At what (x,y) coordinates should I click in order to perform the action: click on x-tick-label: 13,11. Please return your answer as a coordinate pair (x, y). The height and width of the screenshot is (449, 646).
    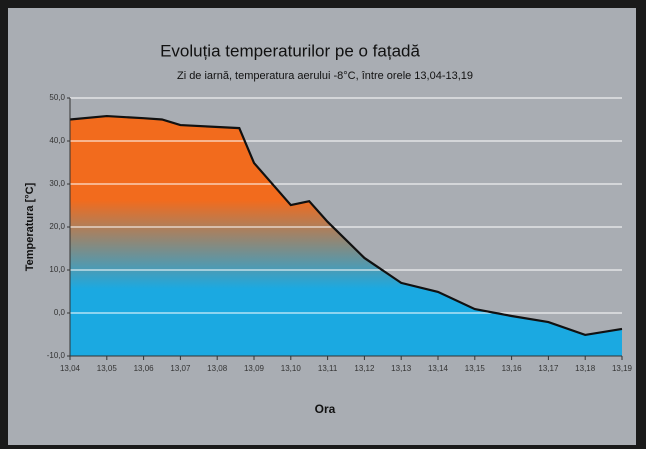
    Looking at the image, I should click on (328, 368).